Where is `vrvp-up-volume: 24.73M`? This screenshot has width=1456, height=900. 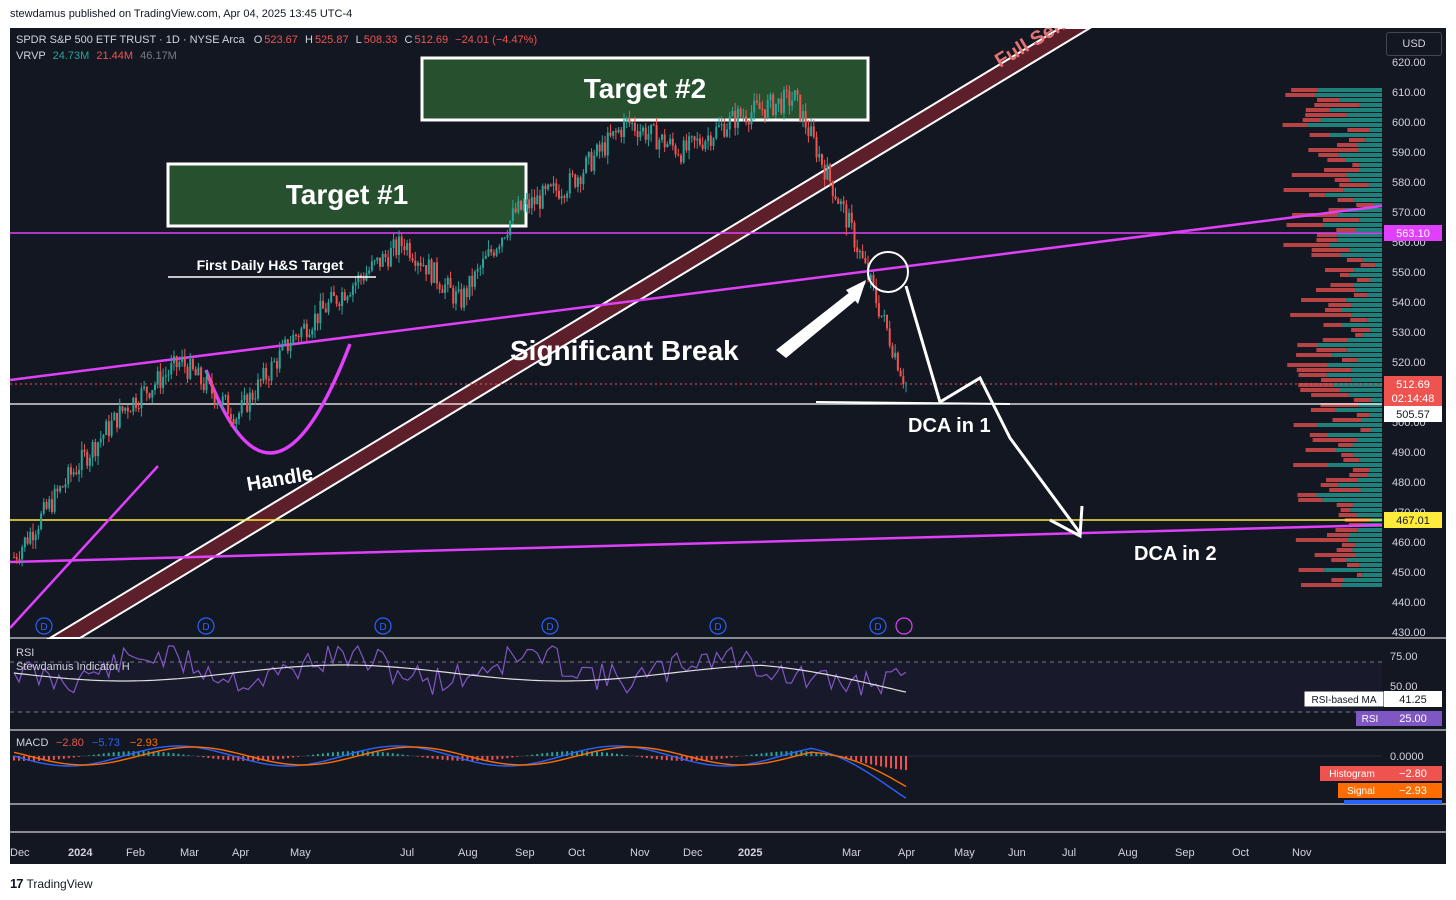 vrvp-up-volume: 24.73M is located at coordinates (71, 56).